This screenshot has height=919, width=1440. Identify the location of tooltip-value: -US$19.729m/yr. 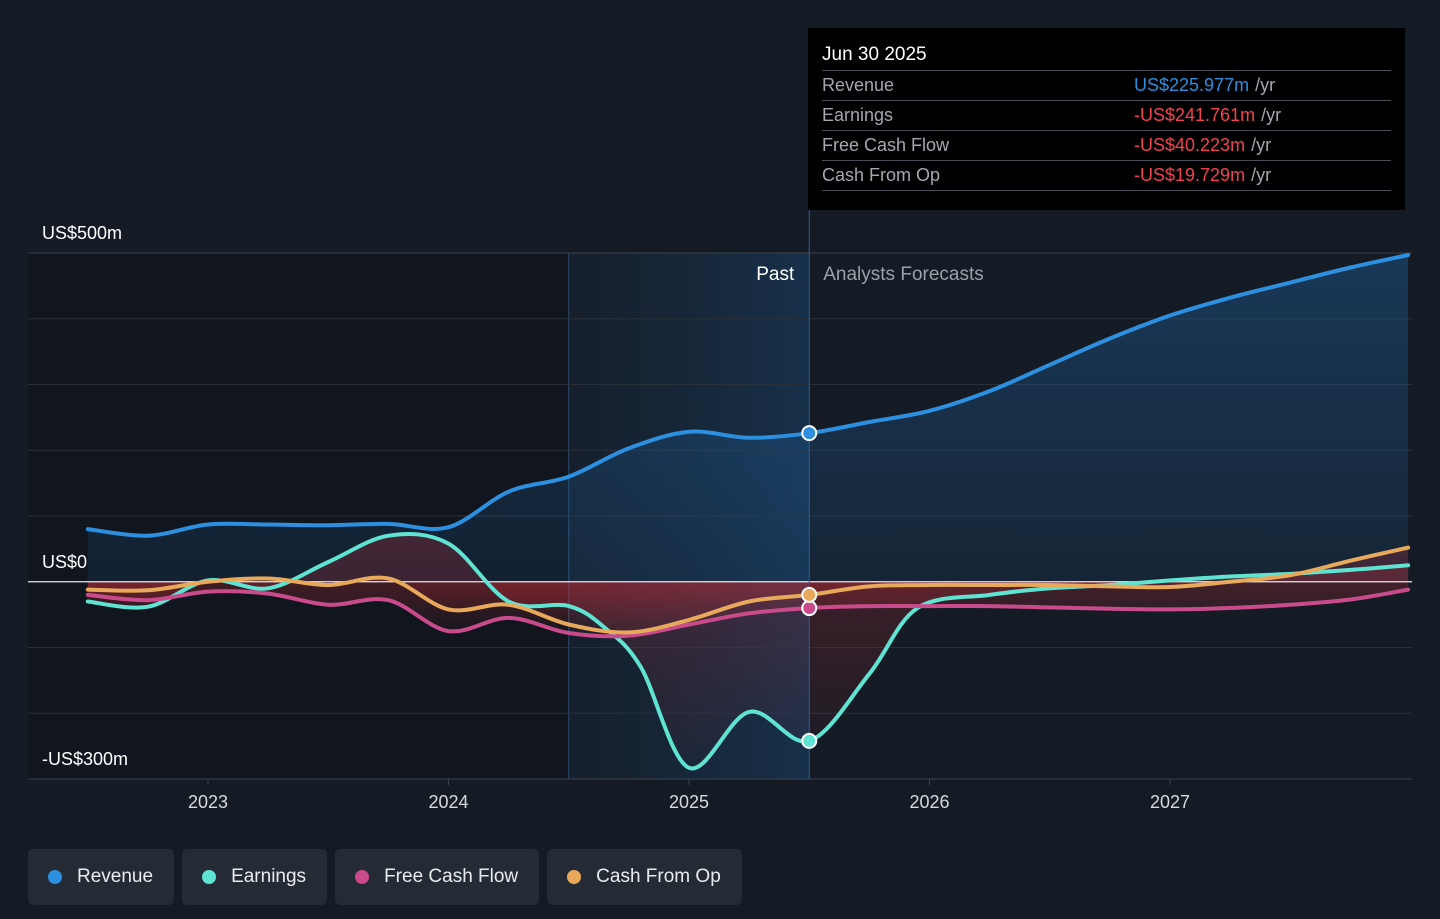
(1203, 175).